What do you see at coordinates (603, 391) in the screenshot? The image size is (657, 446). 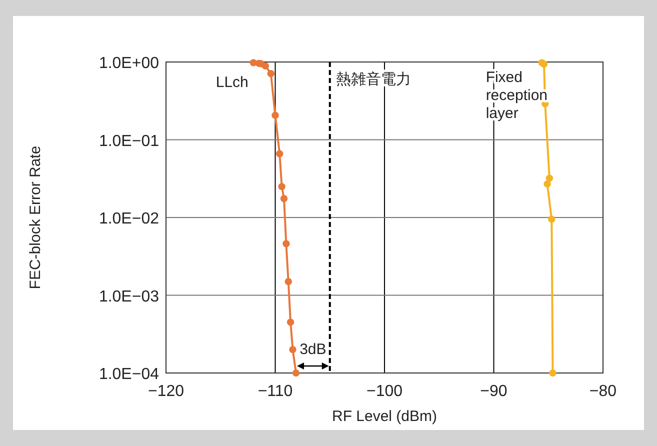 I see `x-tick-label: −80` at bounding box center [603, 391].